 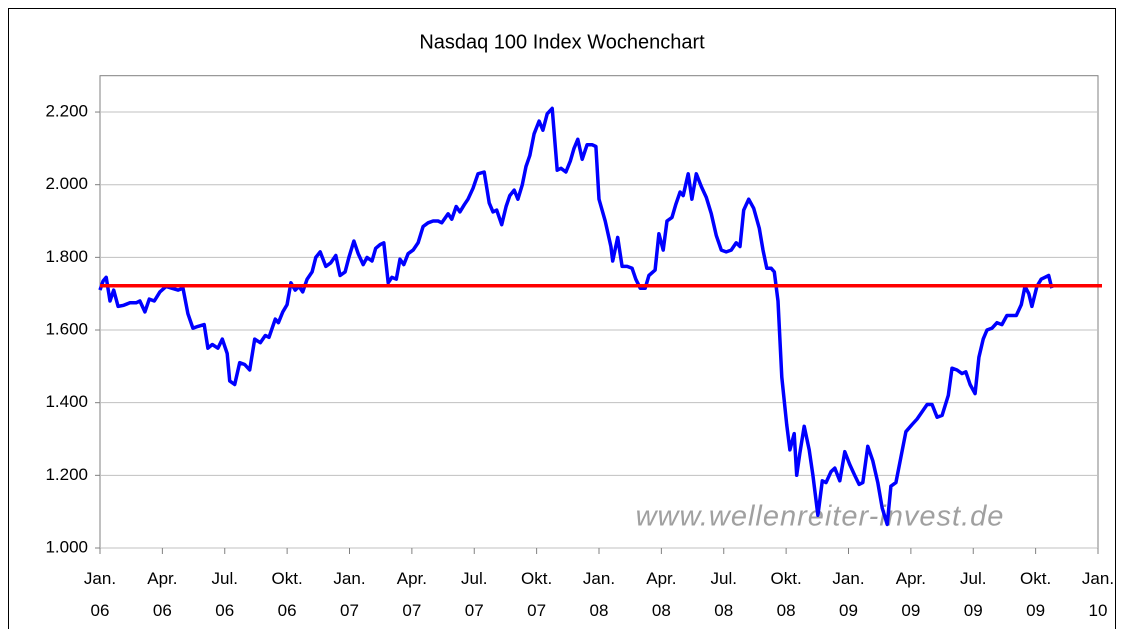 I want to click on x-tick-label: Jul. 07, so click(x=474, y=594).